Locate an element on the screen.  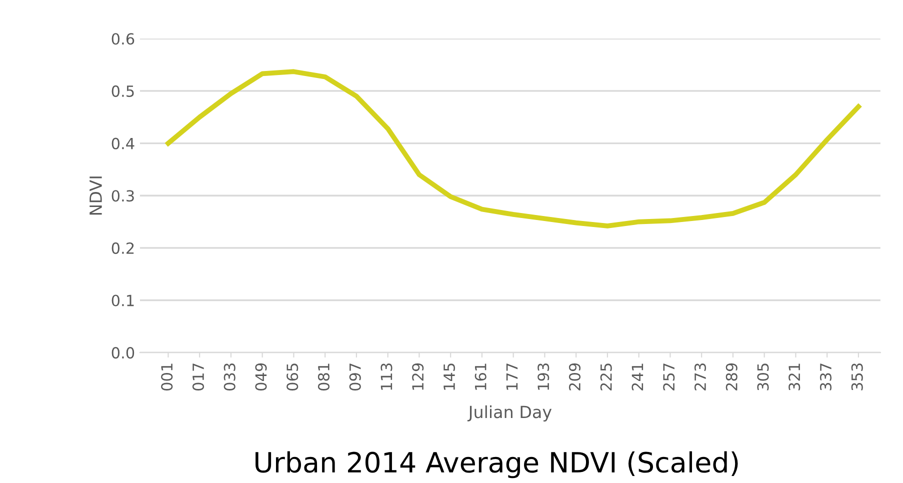
x-tick-label: 241 is located at coordinates (638, 377).